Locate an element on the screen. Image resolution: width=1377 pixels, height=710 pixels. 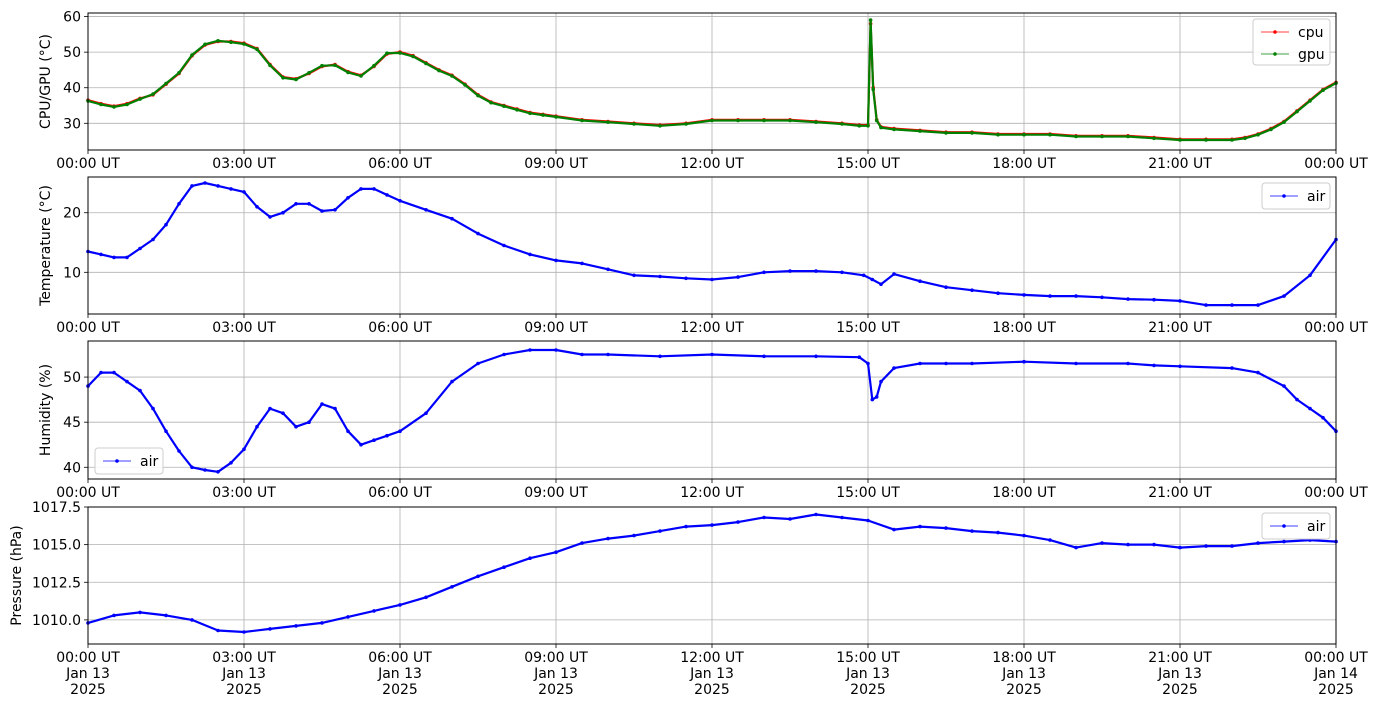
y-tick-label: 50 is located at coordinates (72, 378).